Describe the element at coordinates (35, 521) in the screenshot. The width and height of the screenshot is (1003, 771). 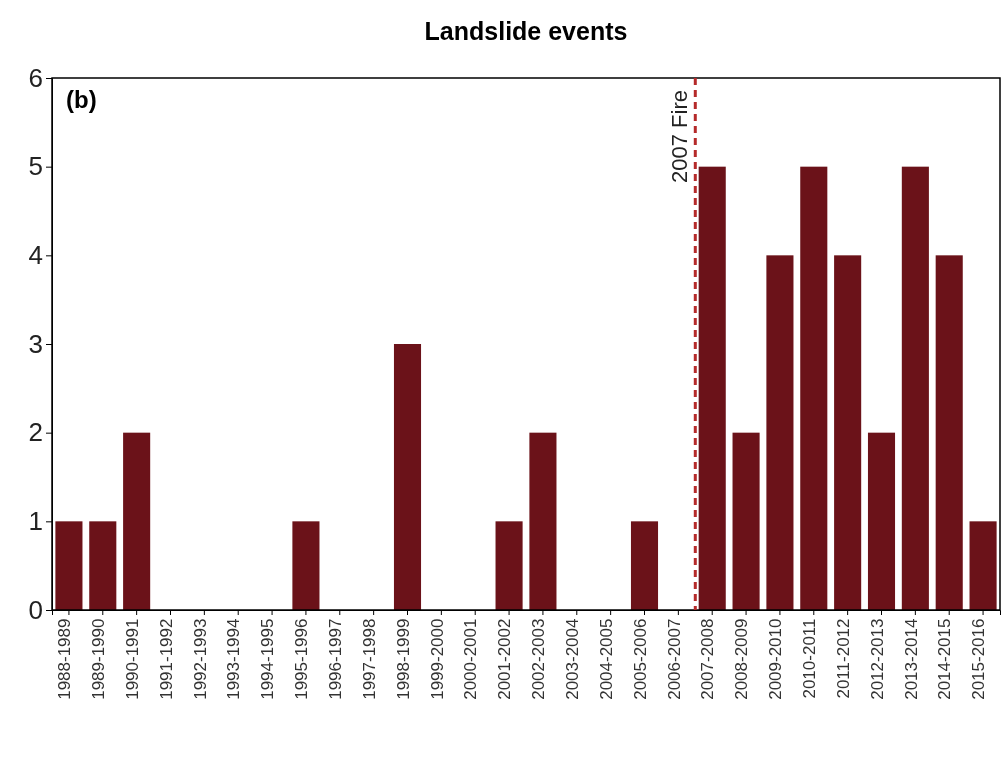
I see `y-tick-label: 1` at that location.